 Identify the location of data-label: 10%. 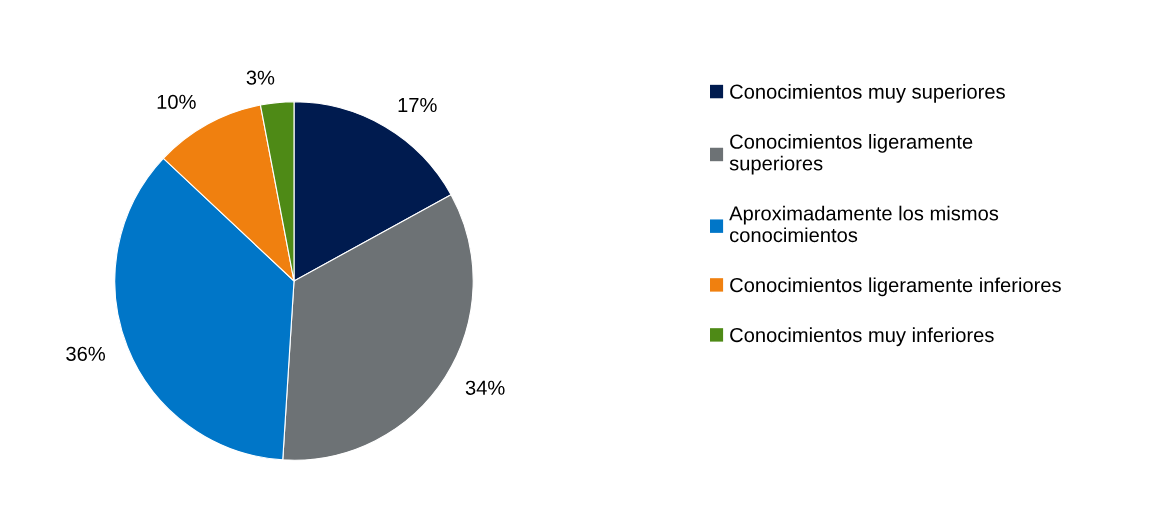
(176, 101).